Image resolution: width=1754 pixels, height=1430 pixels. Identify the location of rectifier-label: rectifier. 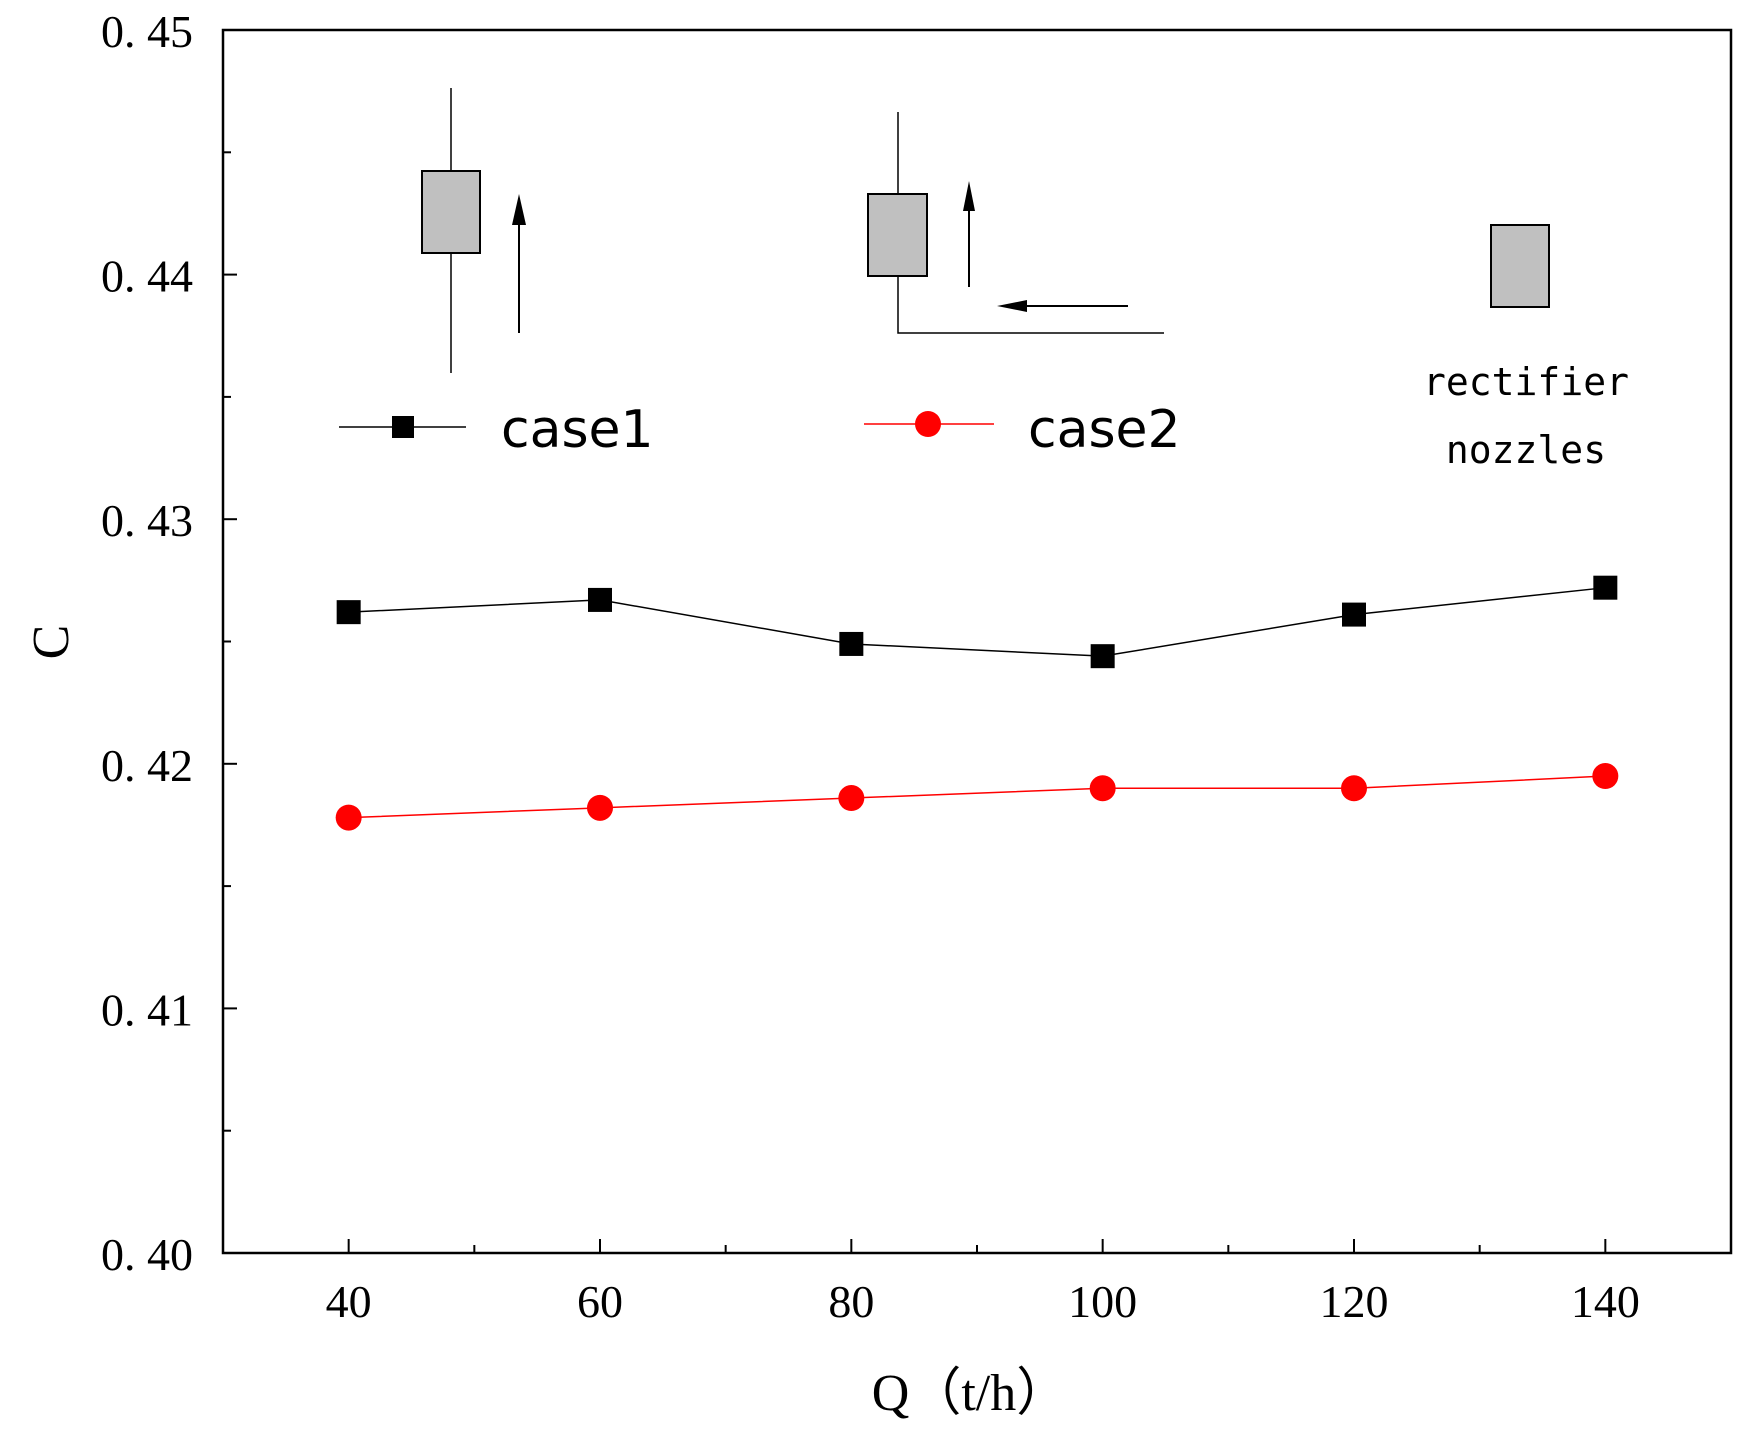
(1526, 382).